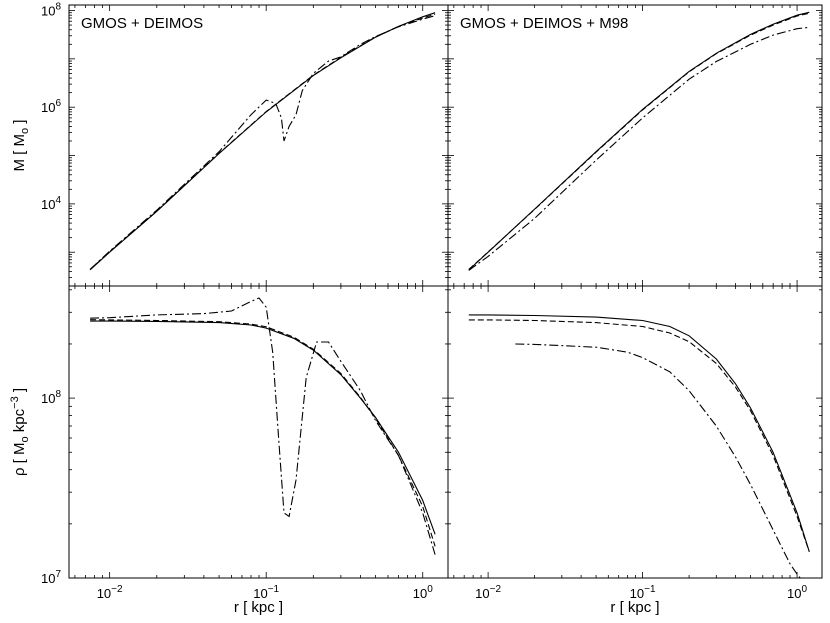  I want to click on series-line-dashdot, so click(658, 460).